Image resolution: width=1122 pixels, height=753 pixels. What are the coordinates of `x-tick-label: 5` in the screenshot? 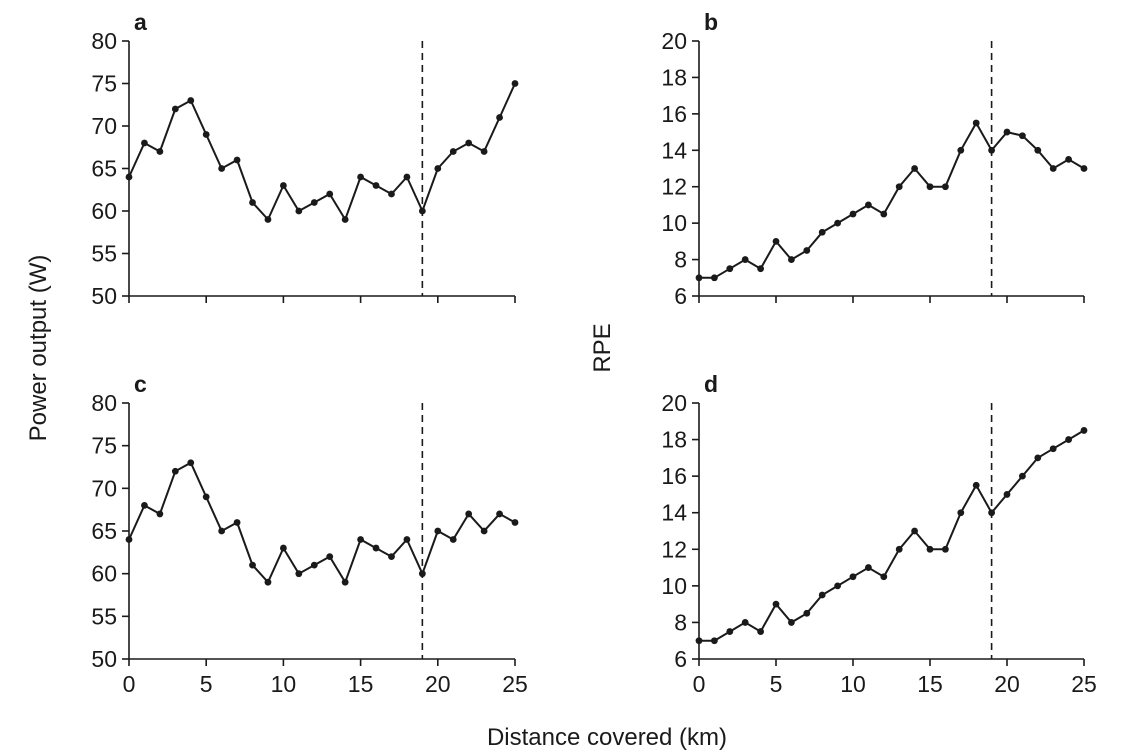 It's located at (776, 684).